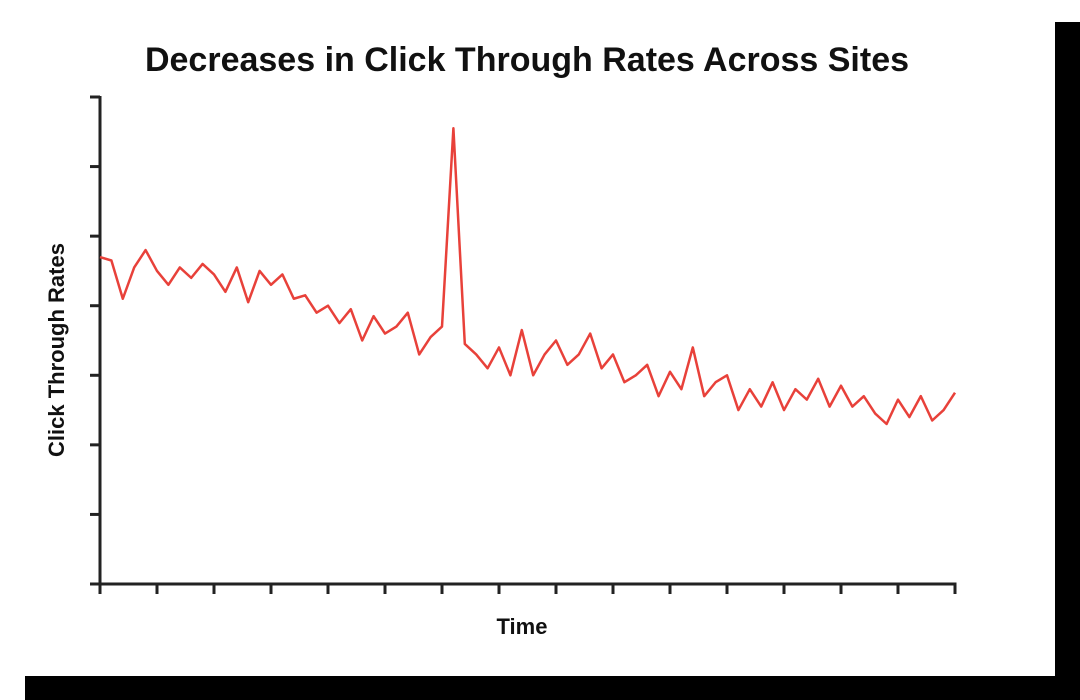 The width and height of the screenshot is (1080, 700). I want to click on y-axis-label: Click Through Rates, so click(56, 350).